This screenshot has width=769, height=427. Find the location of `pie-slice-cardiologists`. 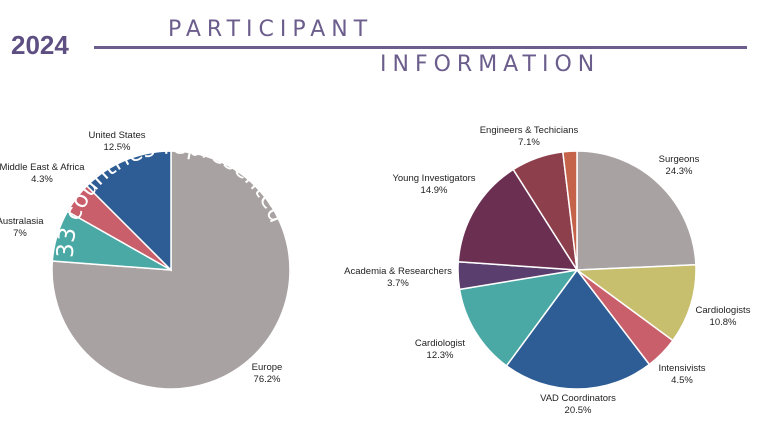

pie-slice-cardiologists is located at coordinates (635, 302).